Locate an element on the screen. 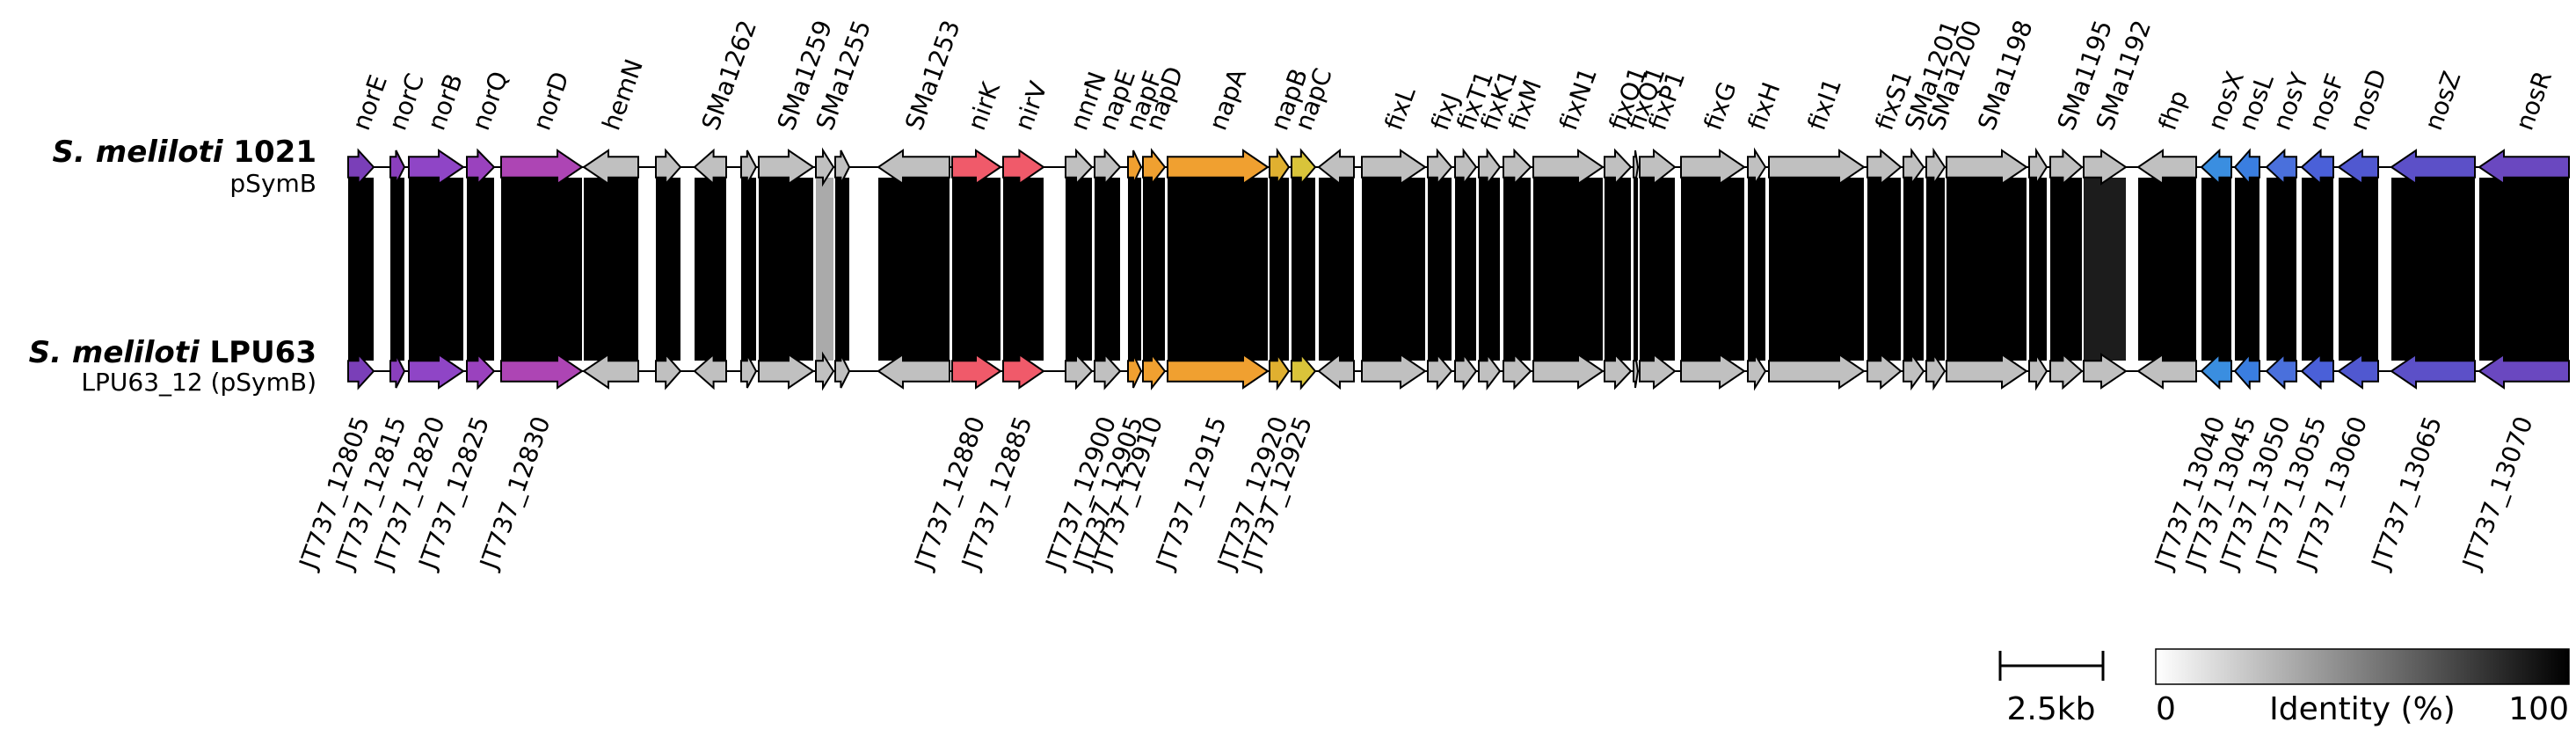  gene-label-nosZ: nosZ is located at coordinates (2442, 101).